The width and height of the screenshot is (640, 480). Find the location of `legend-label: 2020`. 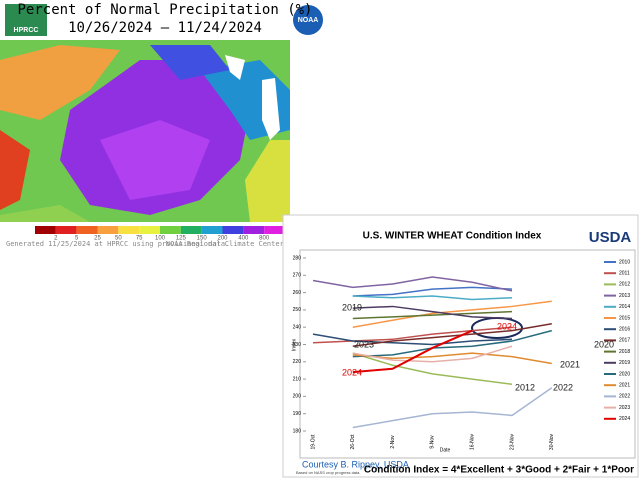

legend-label: 2020 is located at coordinates (624, 374).